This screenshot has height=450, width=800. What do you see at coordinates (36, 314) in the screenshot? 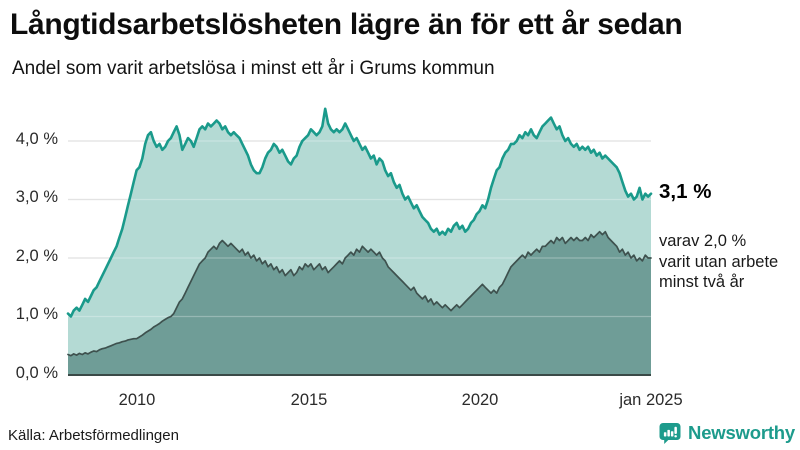
I see `y-tick-1: 1,0 %` at bounding box center [36, 314].